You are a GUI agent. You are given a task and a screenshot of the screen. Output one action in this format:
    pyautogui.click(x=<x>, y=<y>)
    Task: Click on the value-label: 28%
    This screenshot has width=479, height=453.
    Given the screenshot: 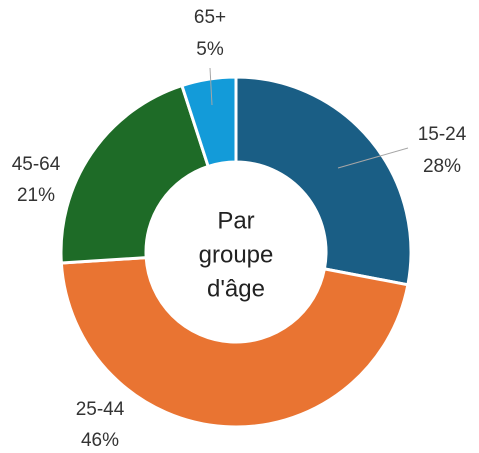 What is the action you would take?
    pyautogui.click(x=442, y=166)
    